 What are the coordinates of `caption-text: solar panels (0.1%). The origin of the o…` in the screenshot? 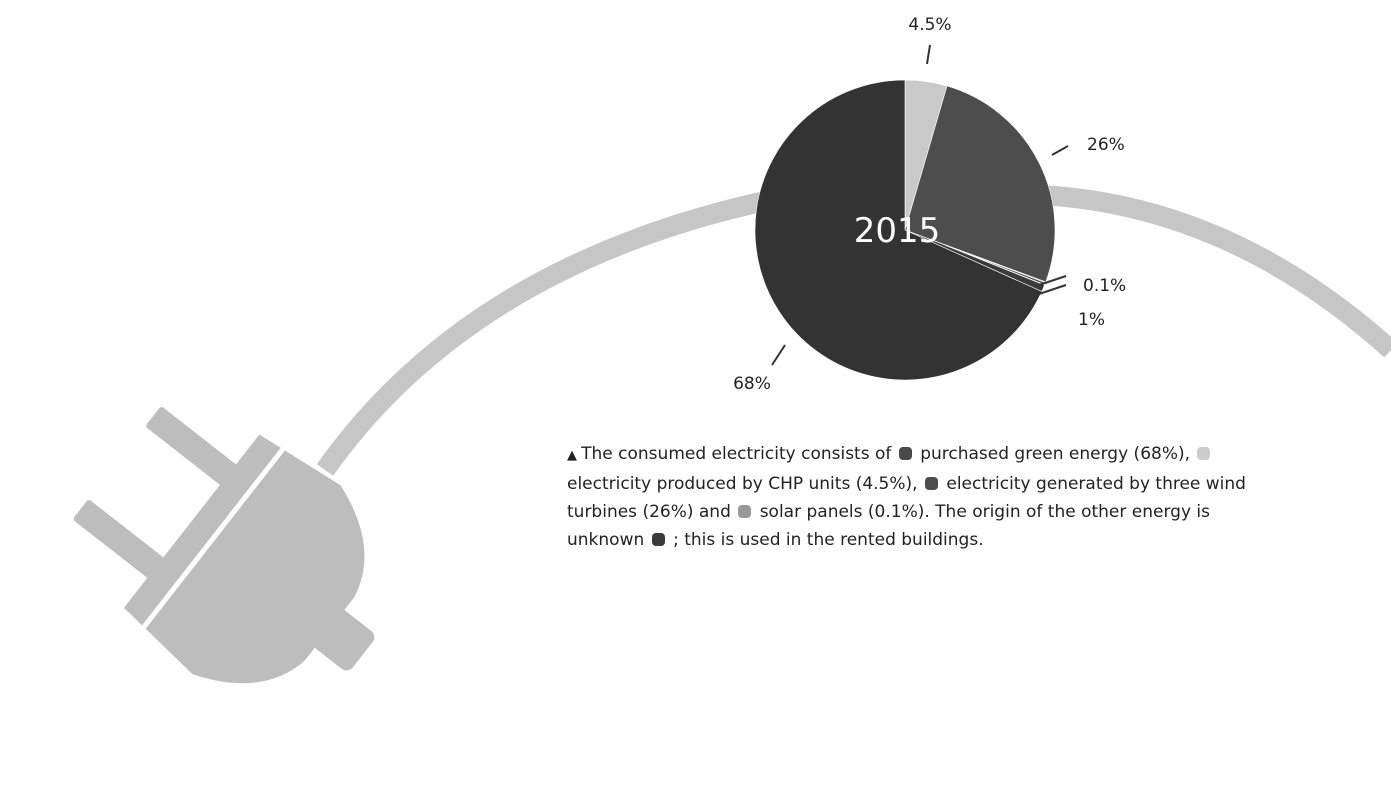 It's located at (888, 526).